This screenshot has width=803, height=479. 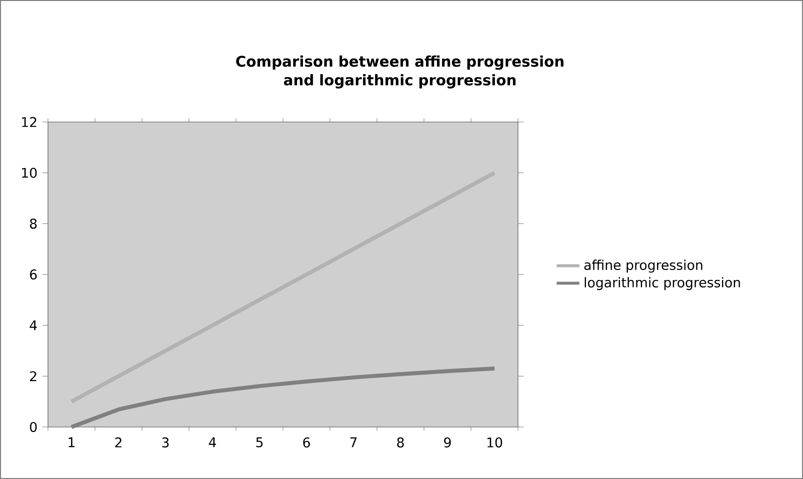 What do you see at coordinates (643, 266) in the screenshot?
I see `legend-label: affine progression` at bounding box center [643, 266].